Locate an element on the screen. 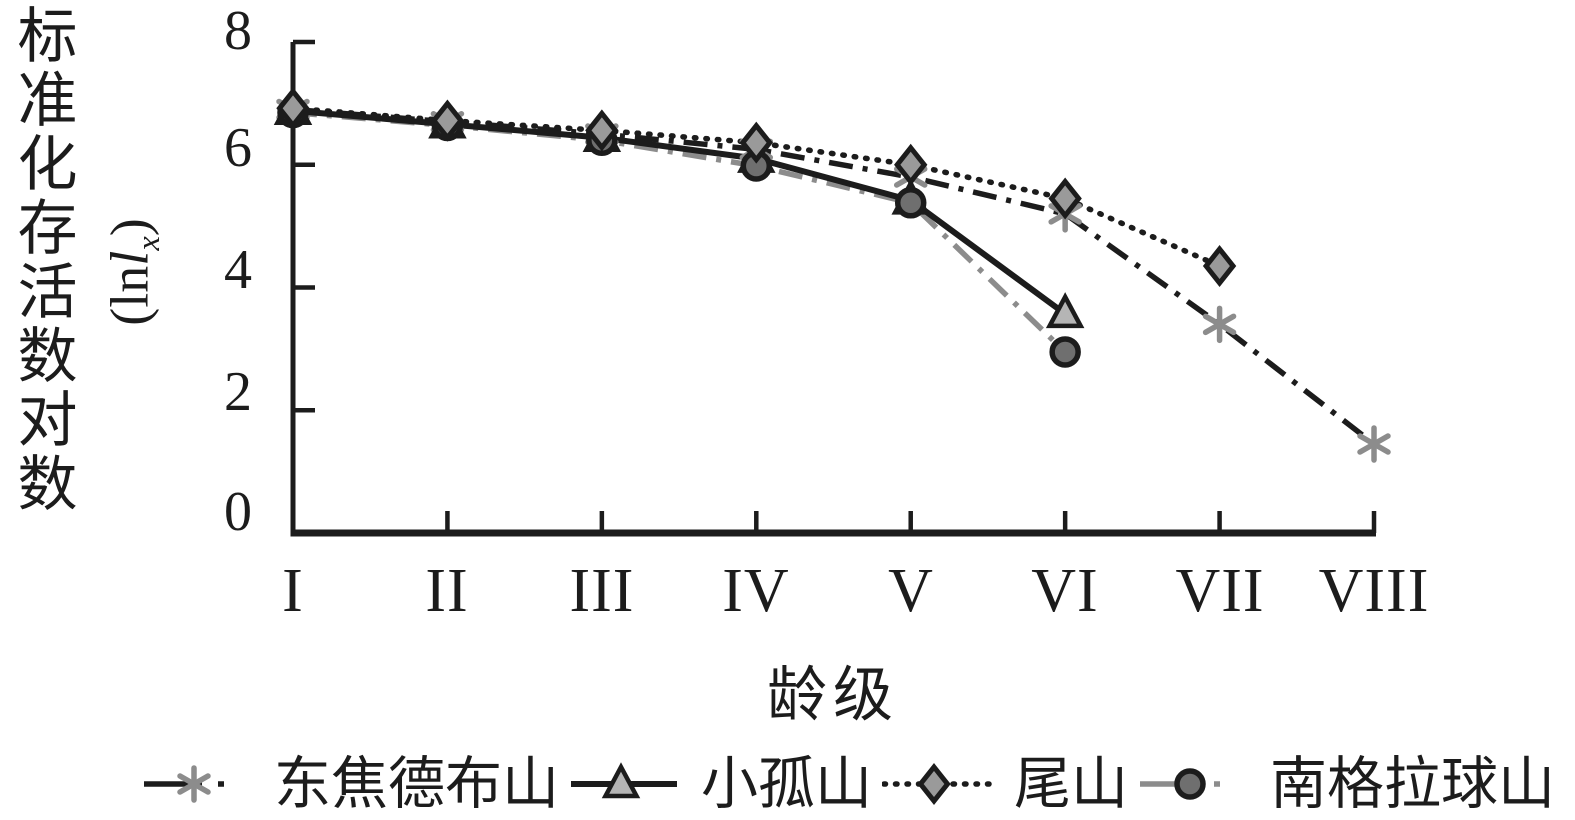 Image resolution: width=1575 pixels, height=820 pixels. x-tick-label-3: III is located at coordinates (602, 591).